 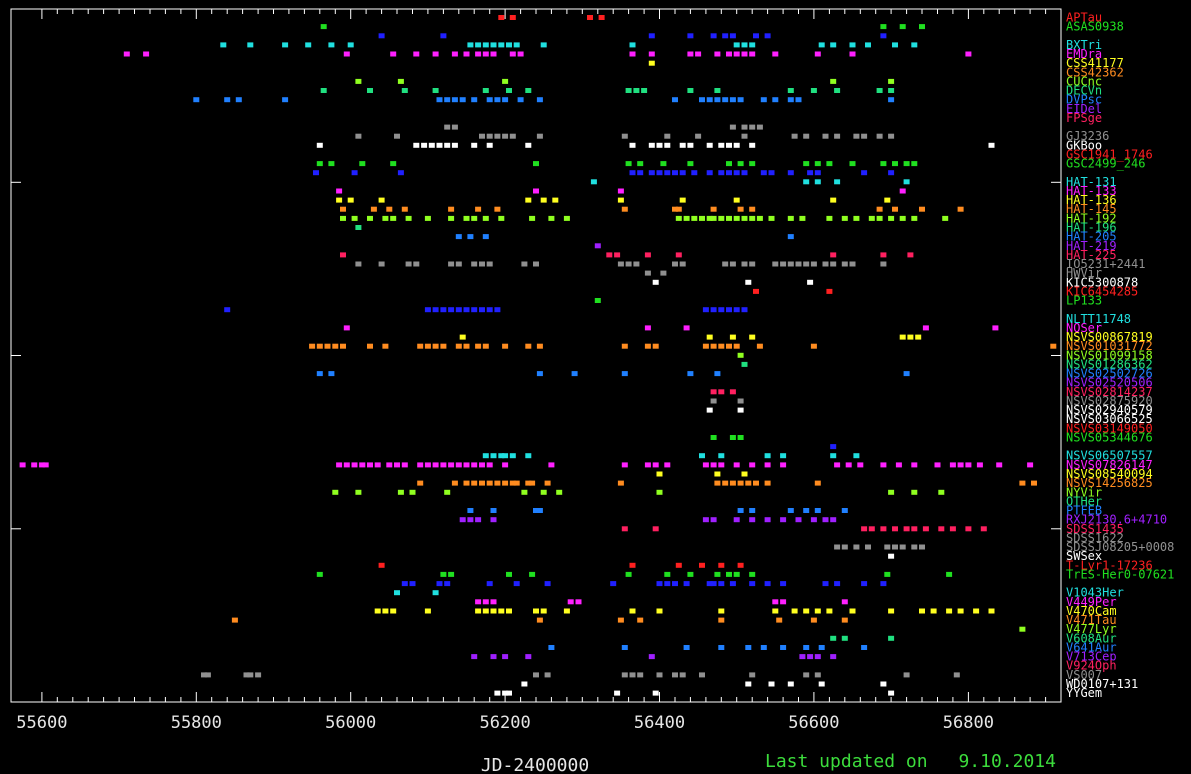 What do you see at coordinates (196, 723) in the screenshot?
I see `x-tick-label: 55800` at bounding box center [196, 723].